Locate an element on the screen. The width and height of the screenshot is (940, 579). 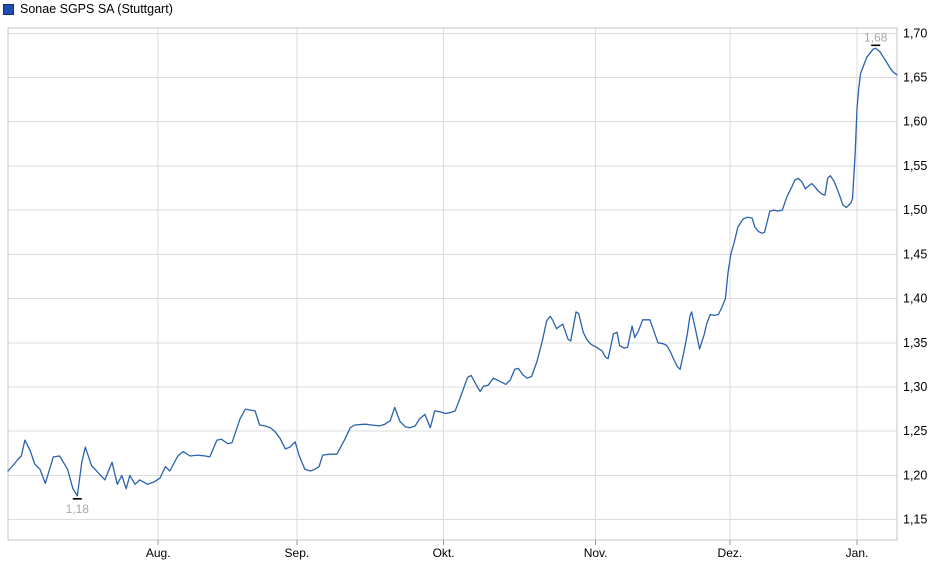
y-tick-label: 1,25 is located at coordinates (915, 431).